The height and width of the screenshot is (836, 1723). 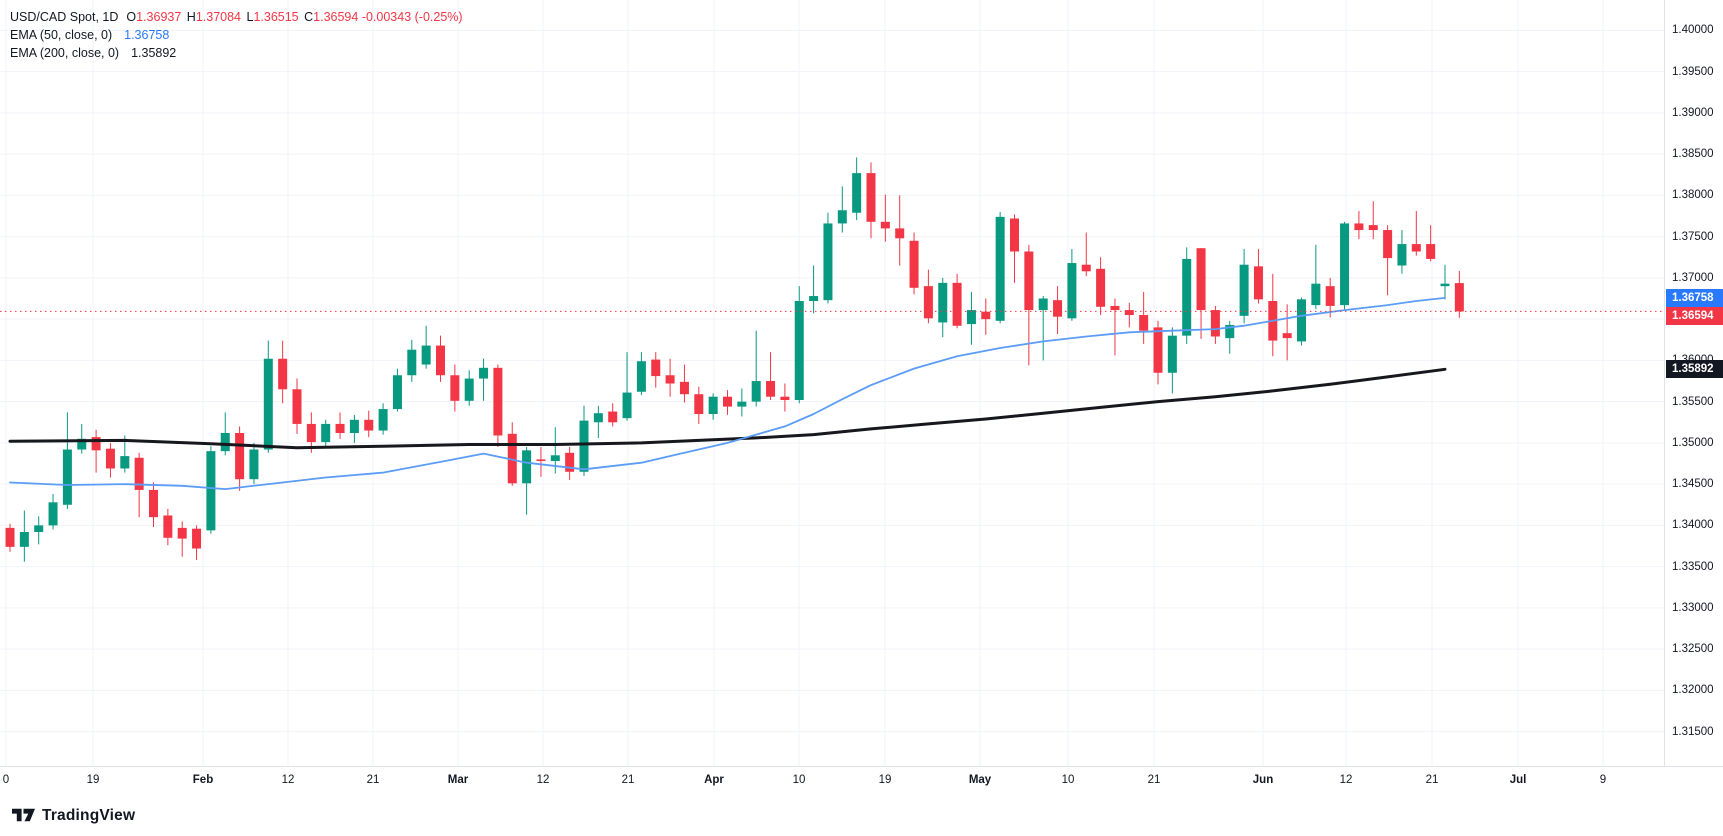 I want to click on price-tick-label: 1.32500, so click(x=1693, y=649).